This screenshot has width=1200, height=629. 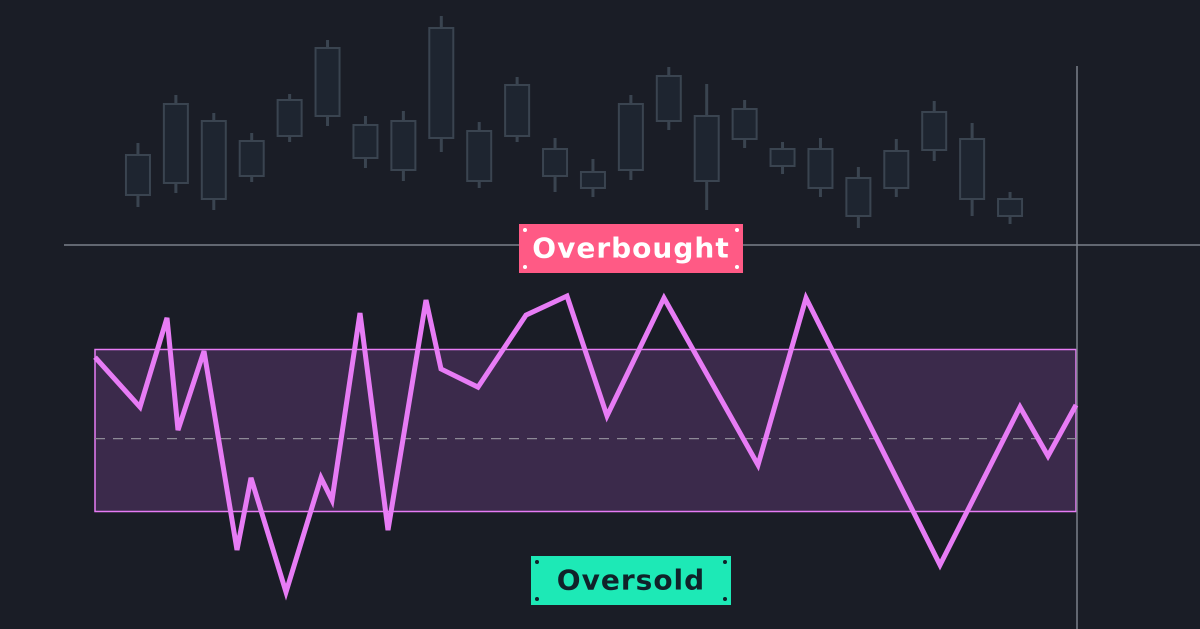 I want to click on label-text: Oversold, so click(x=631, y=580).